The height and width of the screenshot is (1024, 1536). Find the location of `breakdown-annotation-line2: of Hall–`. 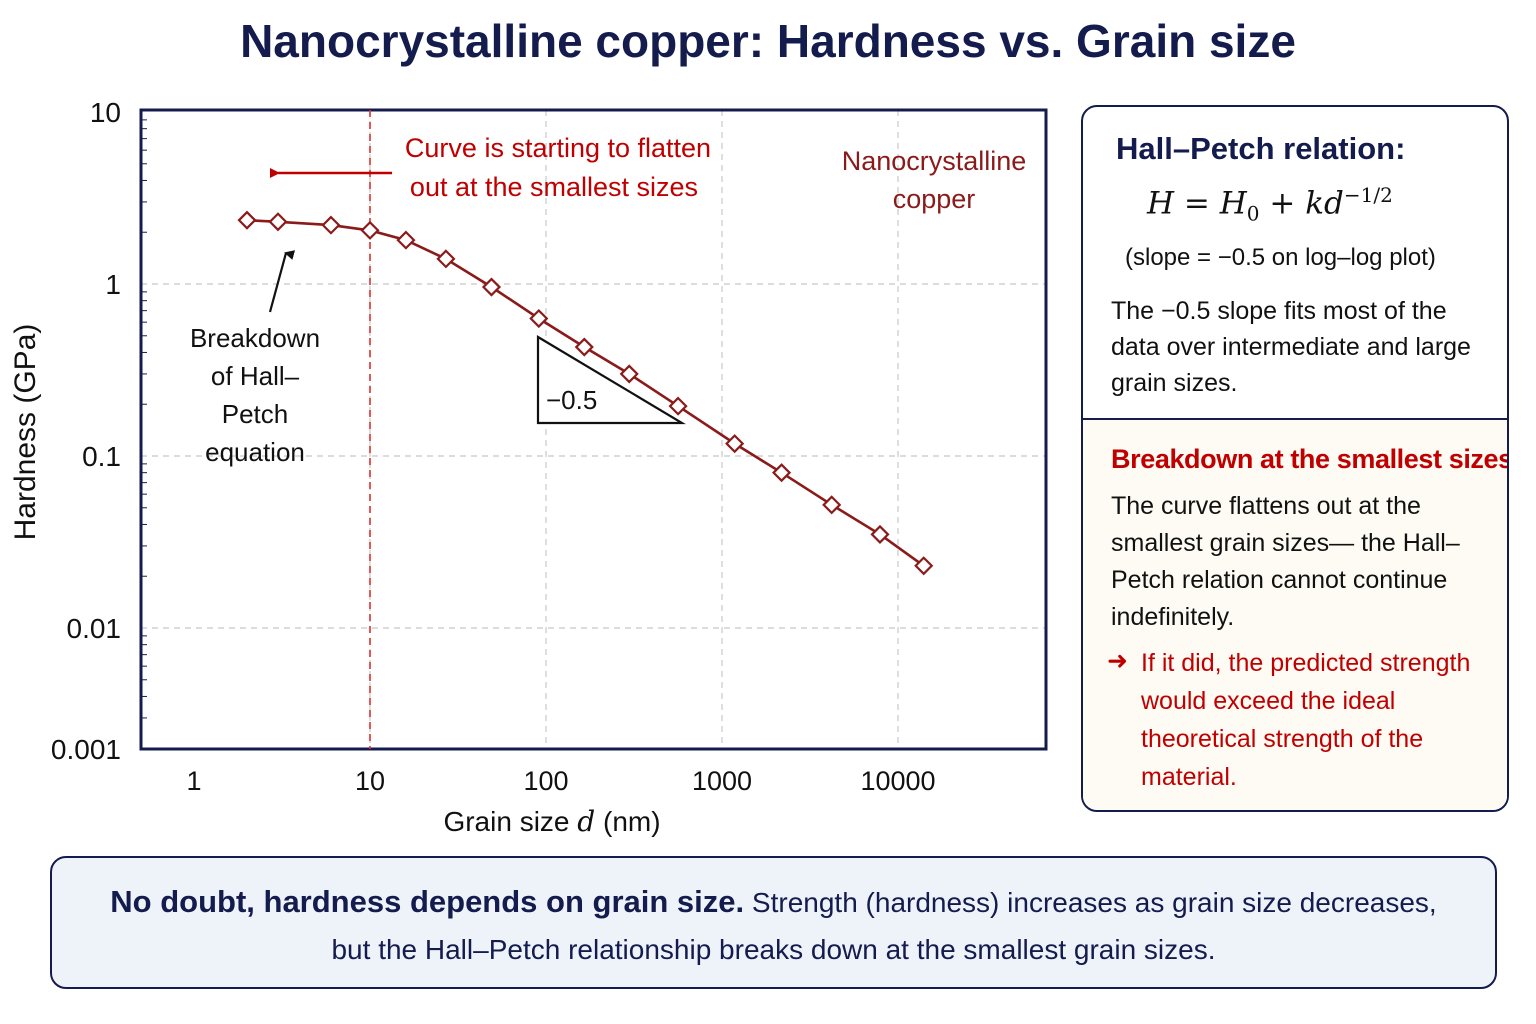

breakdown-annotation-line2: of Hall– is located at coordinates (255, 376).